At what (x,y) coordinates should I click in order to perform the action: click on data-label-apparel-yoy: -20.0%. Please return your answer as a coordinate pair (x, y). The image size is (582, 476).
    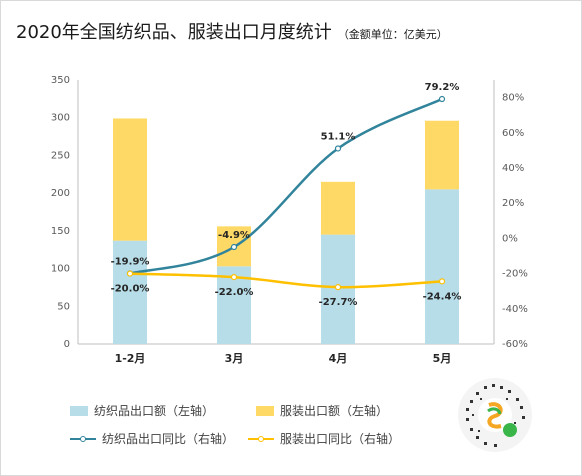
    Looking at the image, I should click on (130, 289).